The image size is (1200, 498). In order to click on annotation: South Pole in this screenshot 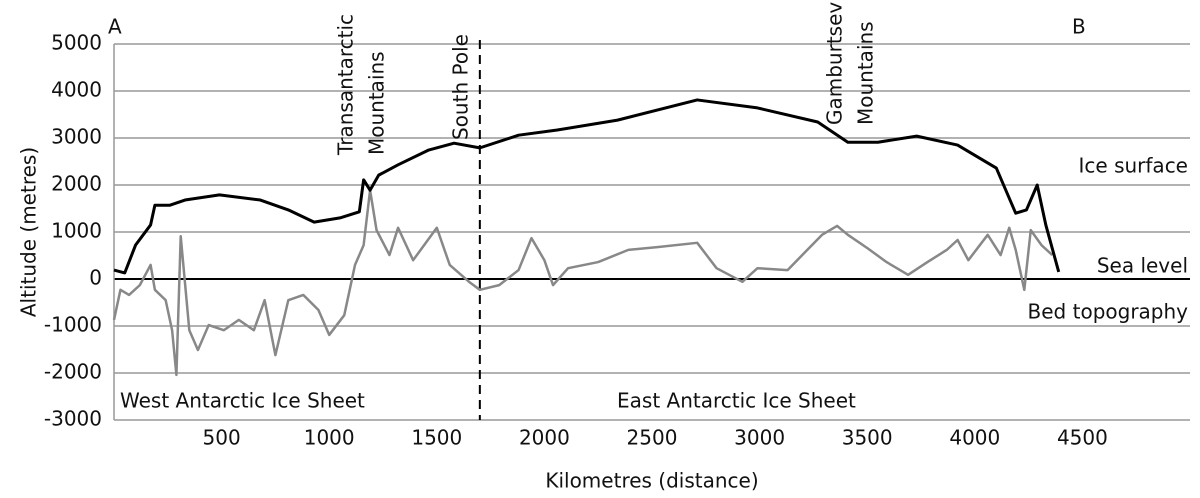, I will do `click(461, 87)`.